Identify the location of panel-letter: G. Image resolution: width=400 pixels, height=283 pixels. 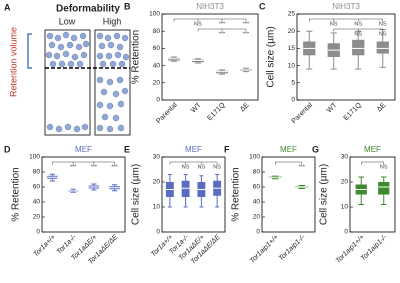
(315, 149).